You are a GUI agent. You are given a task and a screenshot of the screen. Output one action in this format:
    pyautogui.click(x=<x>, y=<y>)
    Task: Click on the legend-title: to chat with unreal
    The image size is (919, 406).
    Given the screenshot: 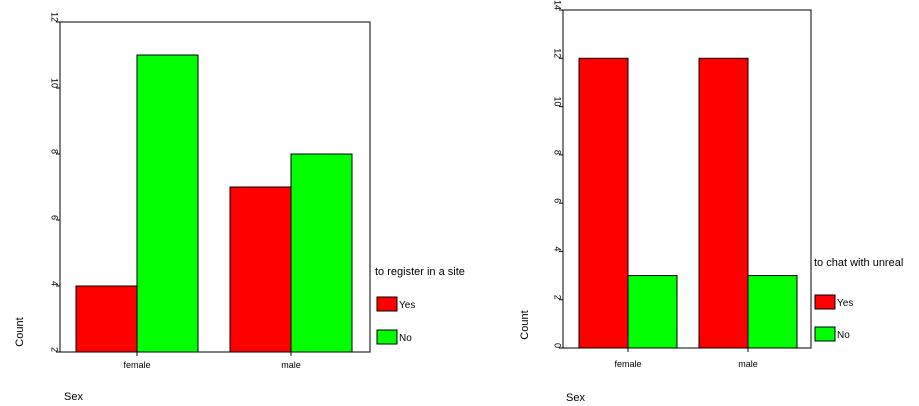 What is the action you would take?
    pyautogui.click(x=858, y=263)
    